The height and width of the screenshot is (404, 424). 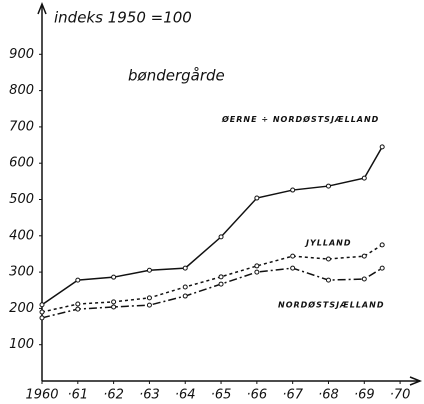 I want to click on y-tick-label: 700, so click(x=21, y=126).